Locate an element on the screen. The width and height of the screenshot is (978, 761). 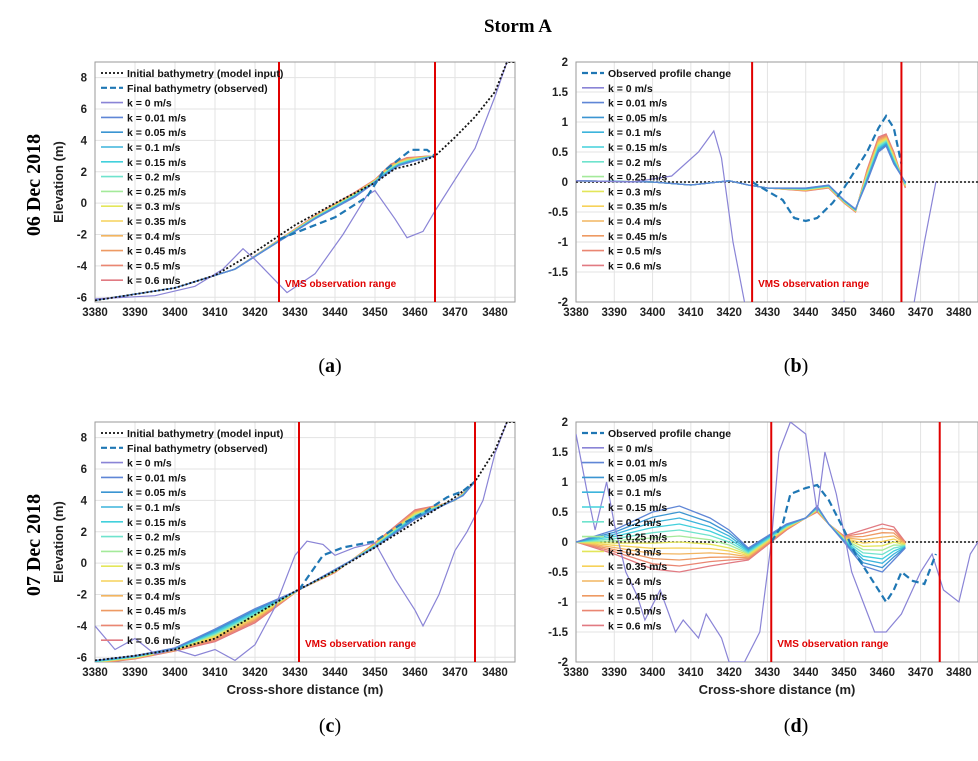
x-tick-label: 3470 is located at coordinates (455, 673).